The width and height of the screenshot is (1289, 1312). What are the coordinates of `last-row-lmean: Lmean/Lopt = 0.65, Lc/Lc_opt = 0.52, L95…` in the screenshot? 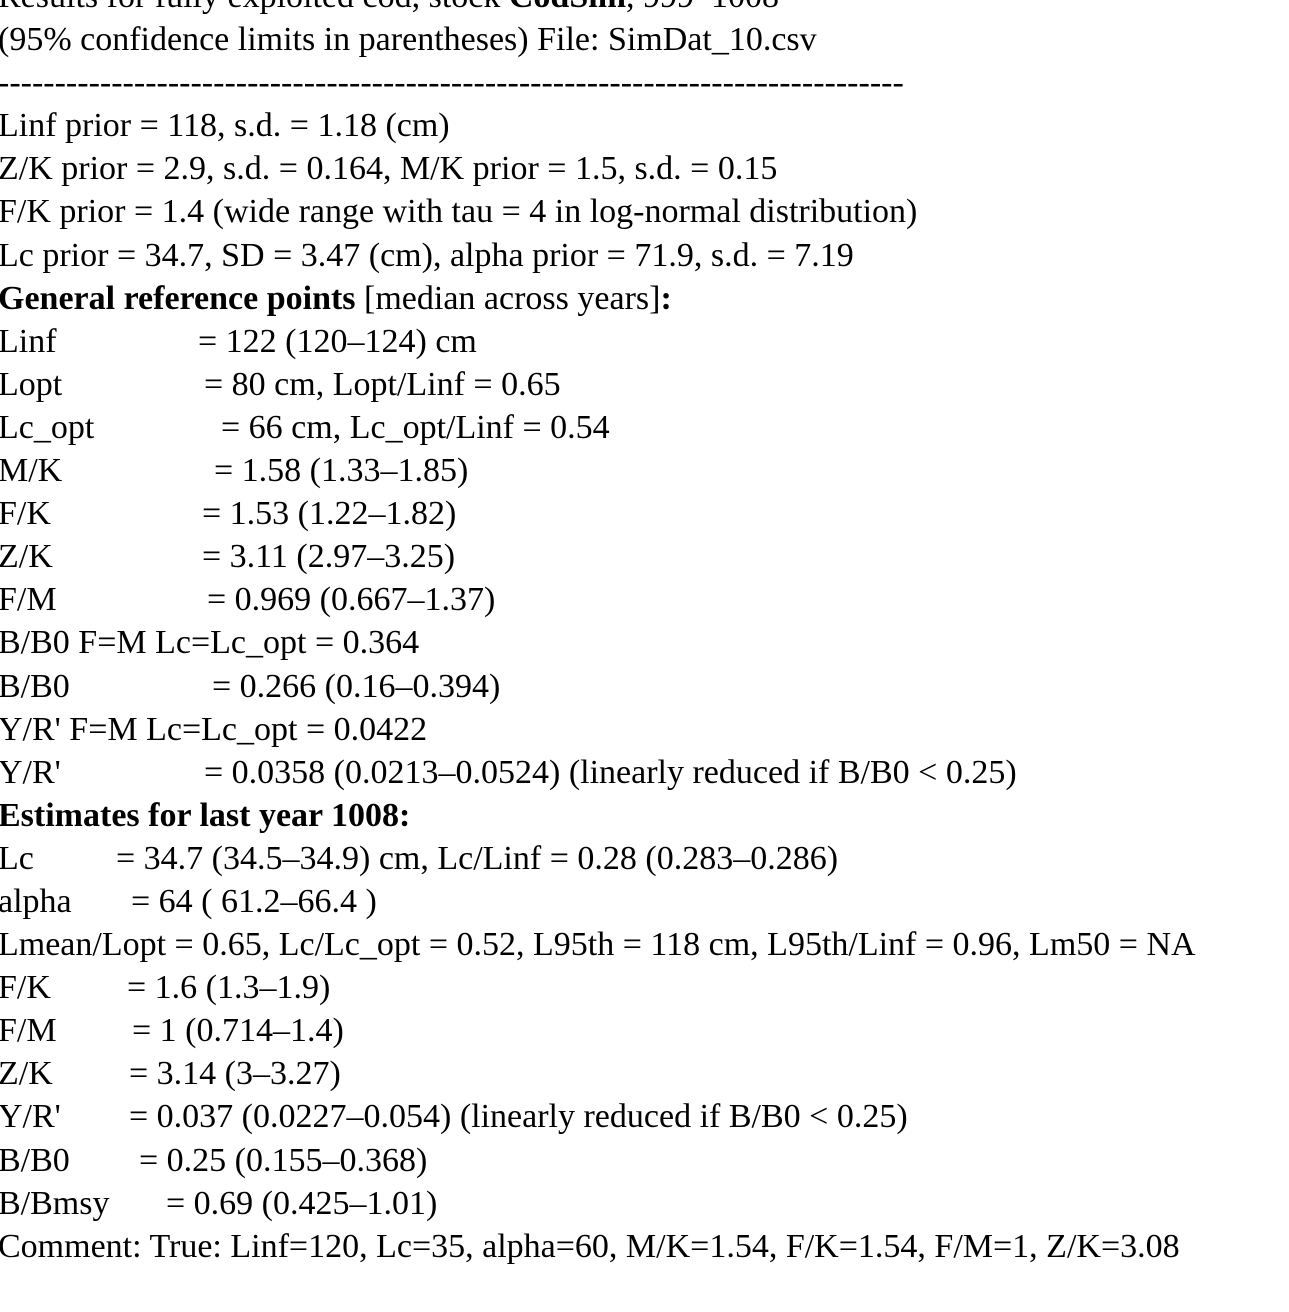 It's located at (644, 944).